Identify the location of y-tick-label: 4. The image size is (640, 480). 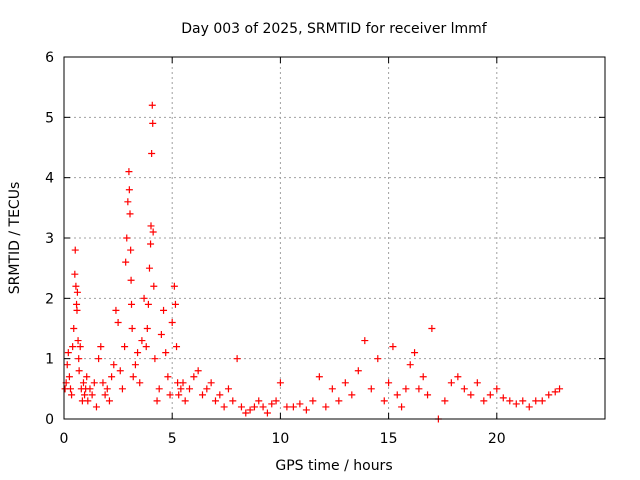
(49, 179).